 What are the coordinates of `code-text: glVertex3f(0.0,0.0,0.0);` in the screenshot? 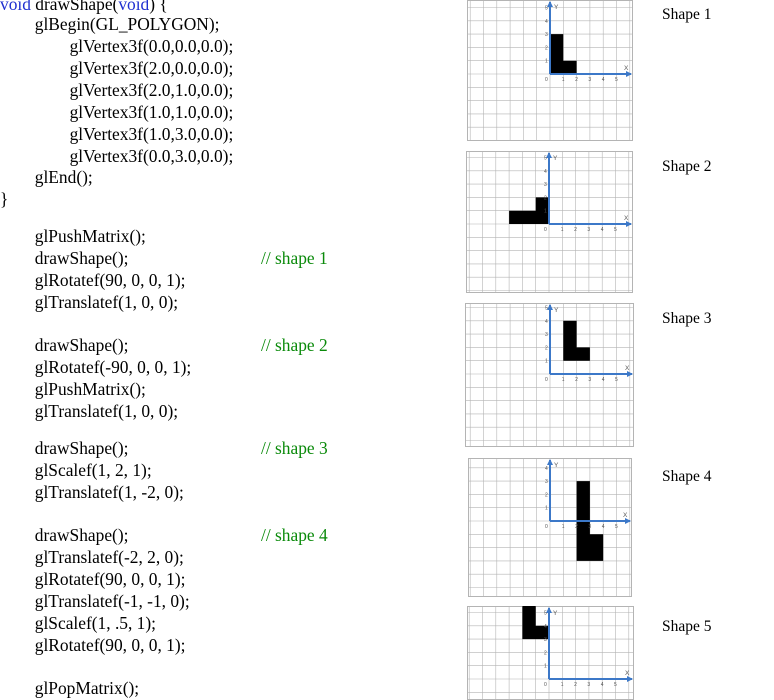 It's located at (117, 46).